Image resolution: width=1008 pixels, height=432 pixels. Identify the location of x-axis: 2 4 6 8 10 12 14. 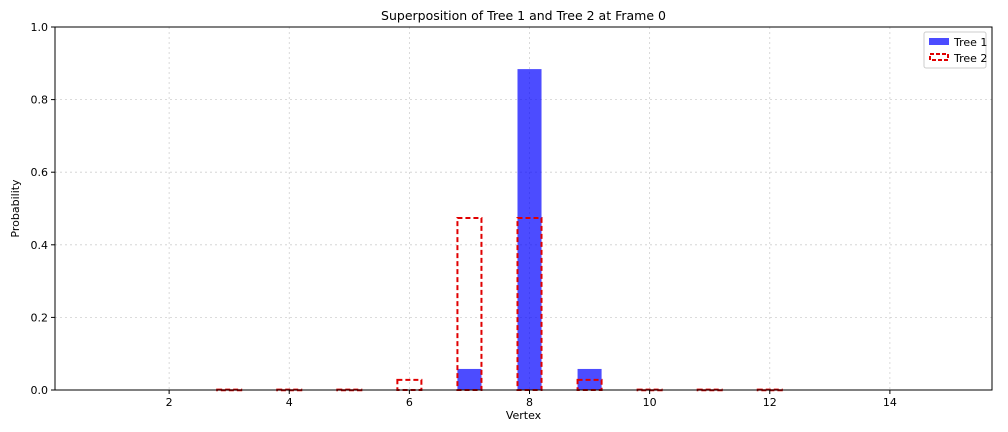
(531, 399).